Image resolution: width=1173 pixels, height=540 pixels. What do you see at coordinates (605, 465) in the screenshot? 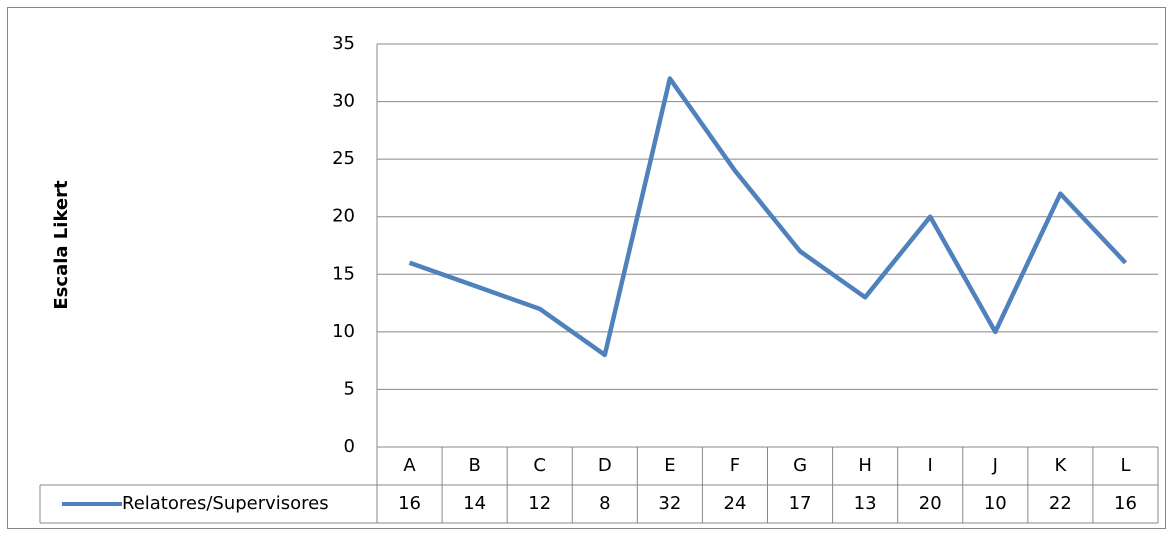
I see `x-tick-label: D` at bounding box center [605, 465].